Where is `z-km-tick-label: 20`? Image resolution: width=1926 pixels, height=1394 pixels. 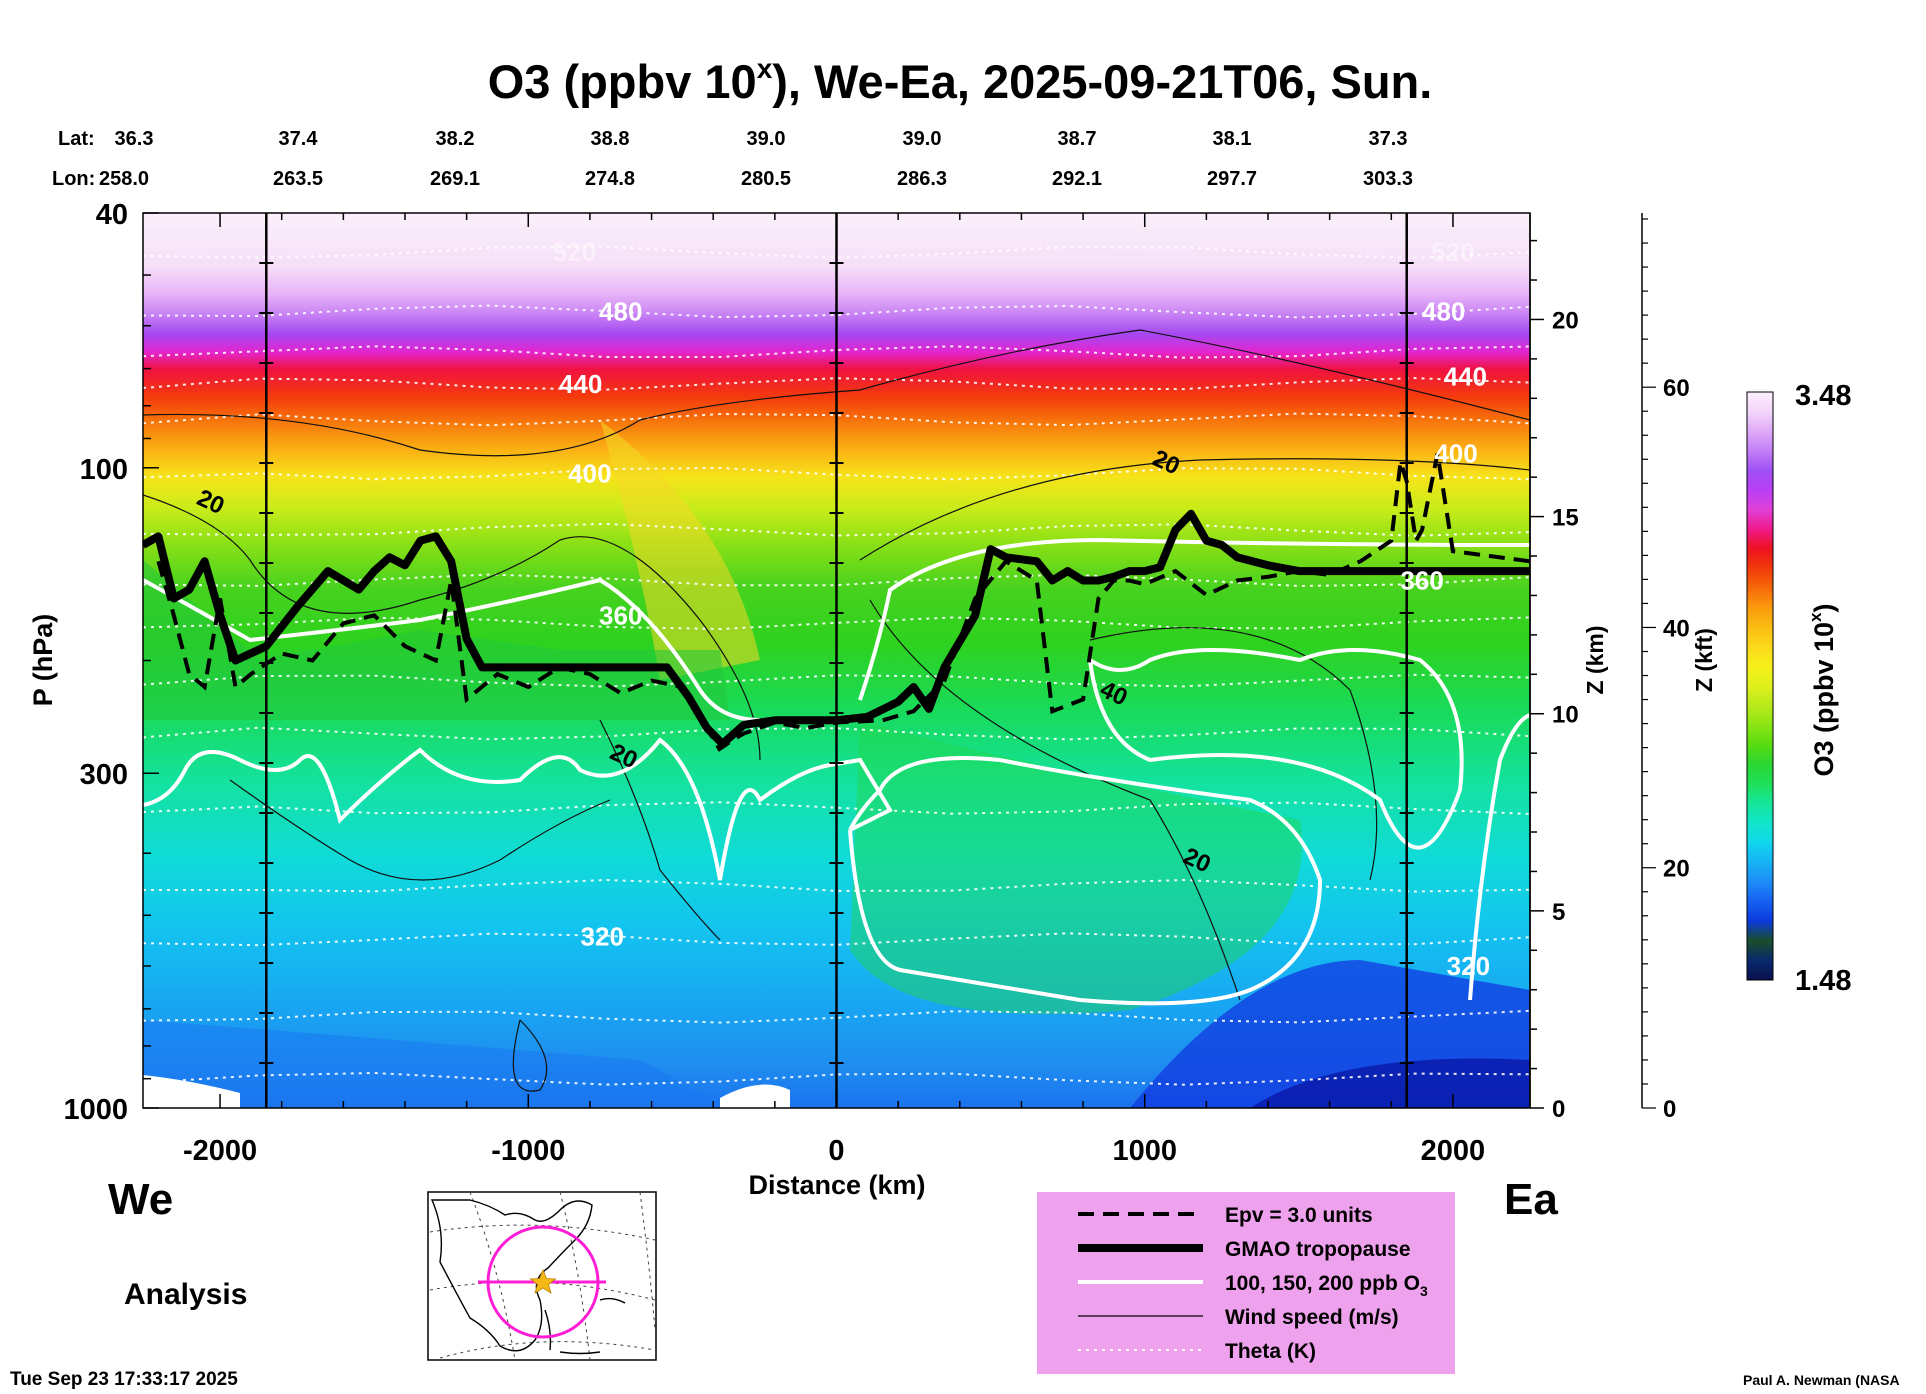
z-km-tick-label: 20 is located at coordinates (1565, 320).